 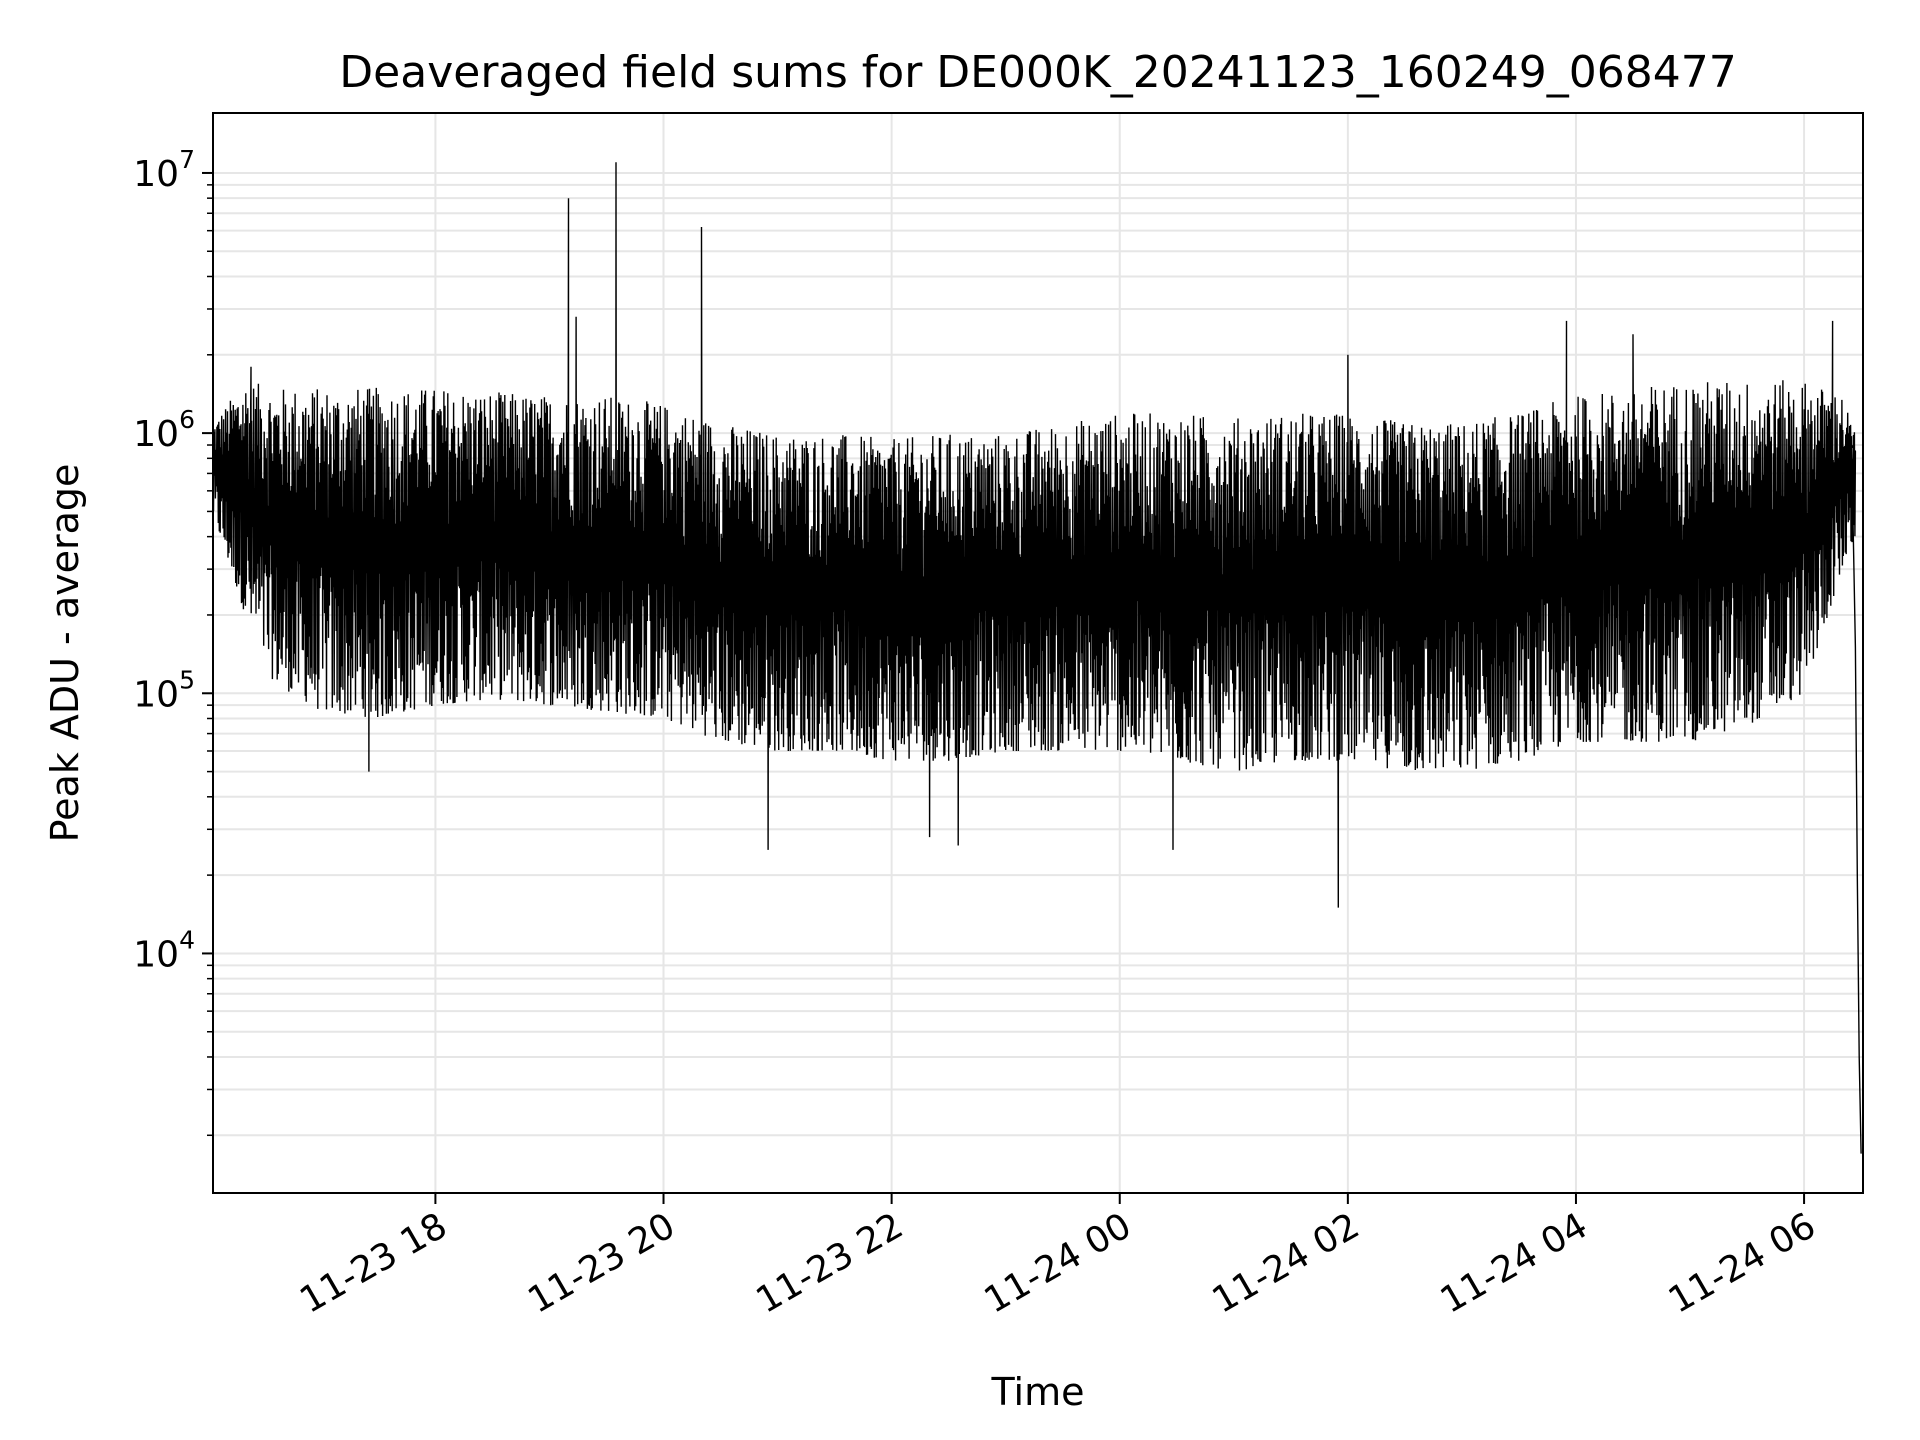 I want to click on y-tick-label: 10⁴, so click(x=164, y=950).